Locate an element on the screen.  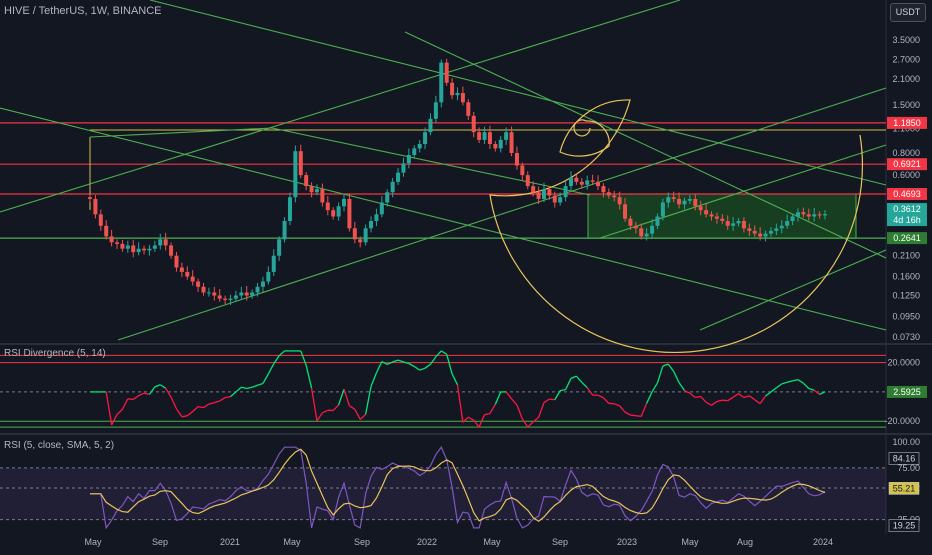
price-badge-label: 0.4693 is located at coordinates (907, 194).